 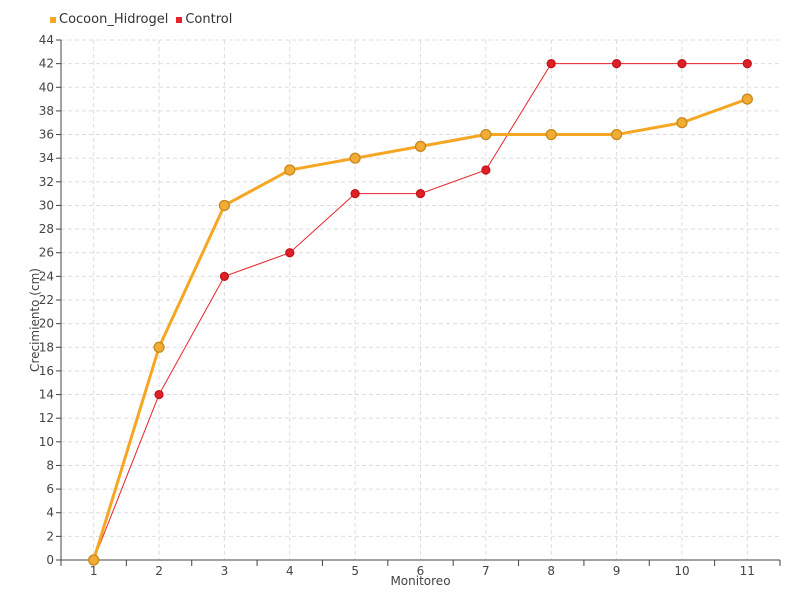 What do you see at coordinates (46, 87) in the screenshot?
I see `y-tick-label: 40` at bounding box center [46, 87].